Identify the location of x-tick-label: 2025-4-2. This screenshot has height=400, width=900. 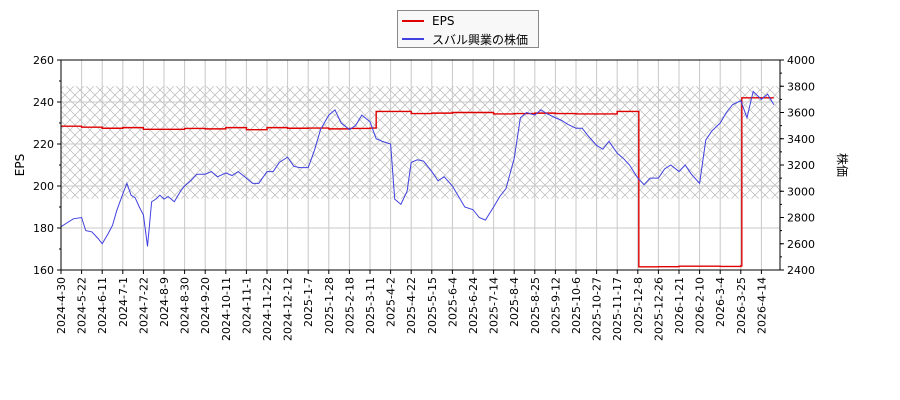
(391, 302).